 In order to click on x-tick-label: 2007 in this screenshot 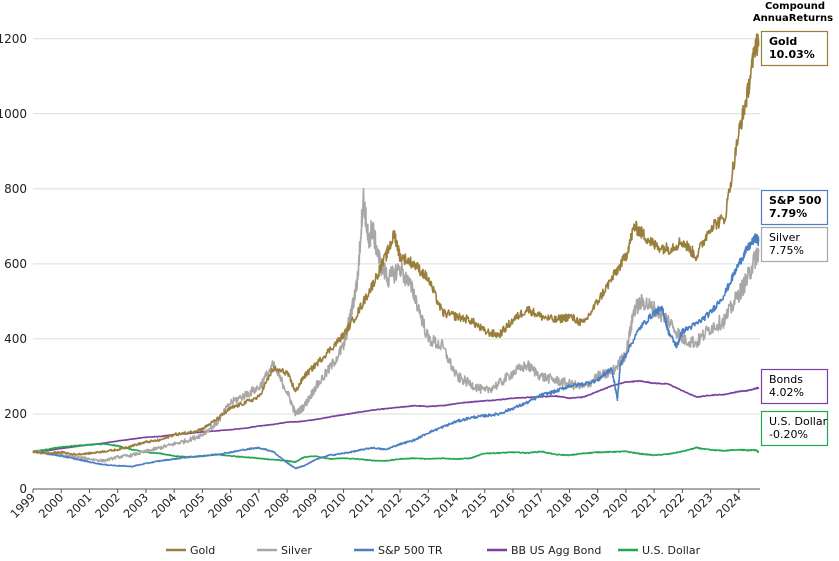, I will do `click(248, 505)`.